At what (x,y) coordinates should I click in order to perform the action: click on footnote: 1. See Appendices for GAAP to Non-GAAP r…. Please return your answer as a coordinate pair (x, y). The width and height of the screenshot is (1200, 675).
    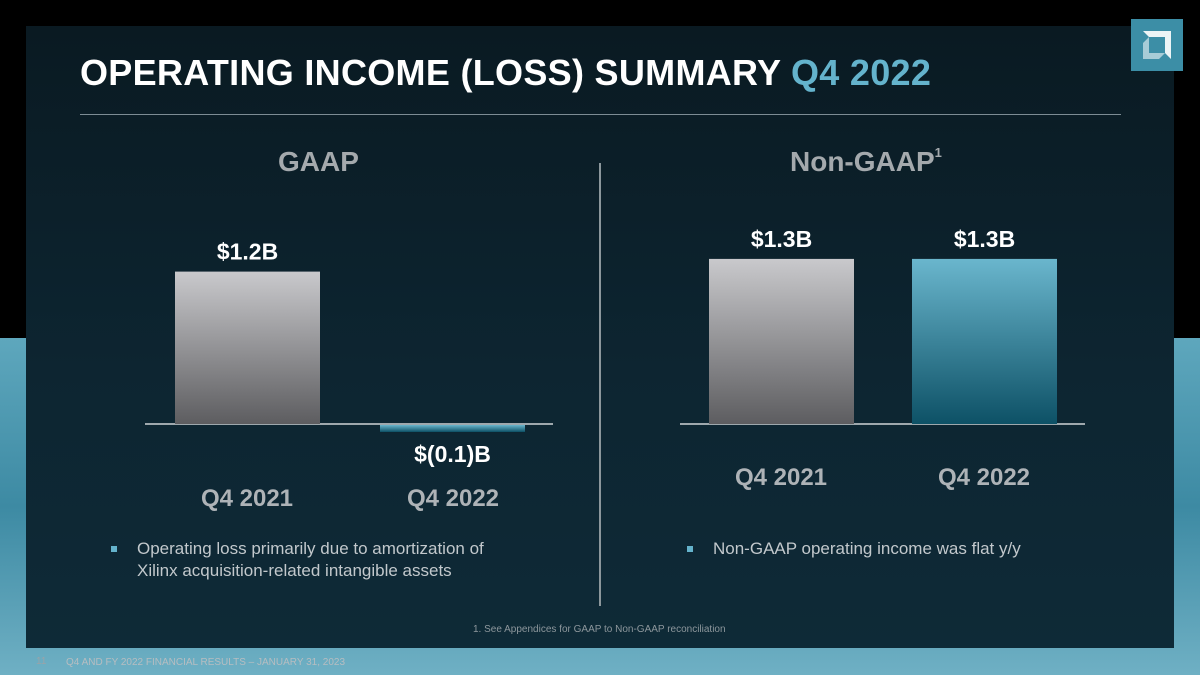
    Looking at the image, I should click on (599, 629).